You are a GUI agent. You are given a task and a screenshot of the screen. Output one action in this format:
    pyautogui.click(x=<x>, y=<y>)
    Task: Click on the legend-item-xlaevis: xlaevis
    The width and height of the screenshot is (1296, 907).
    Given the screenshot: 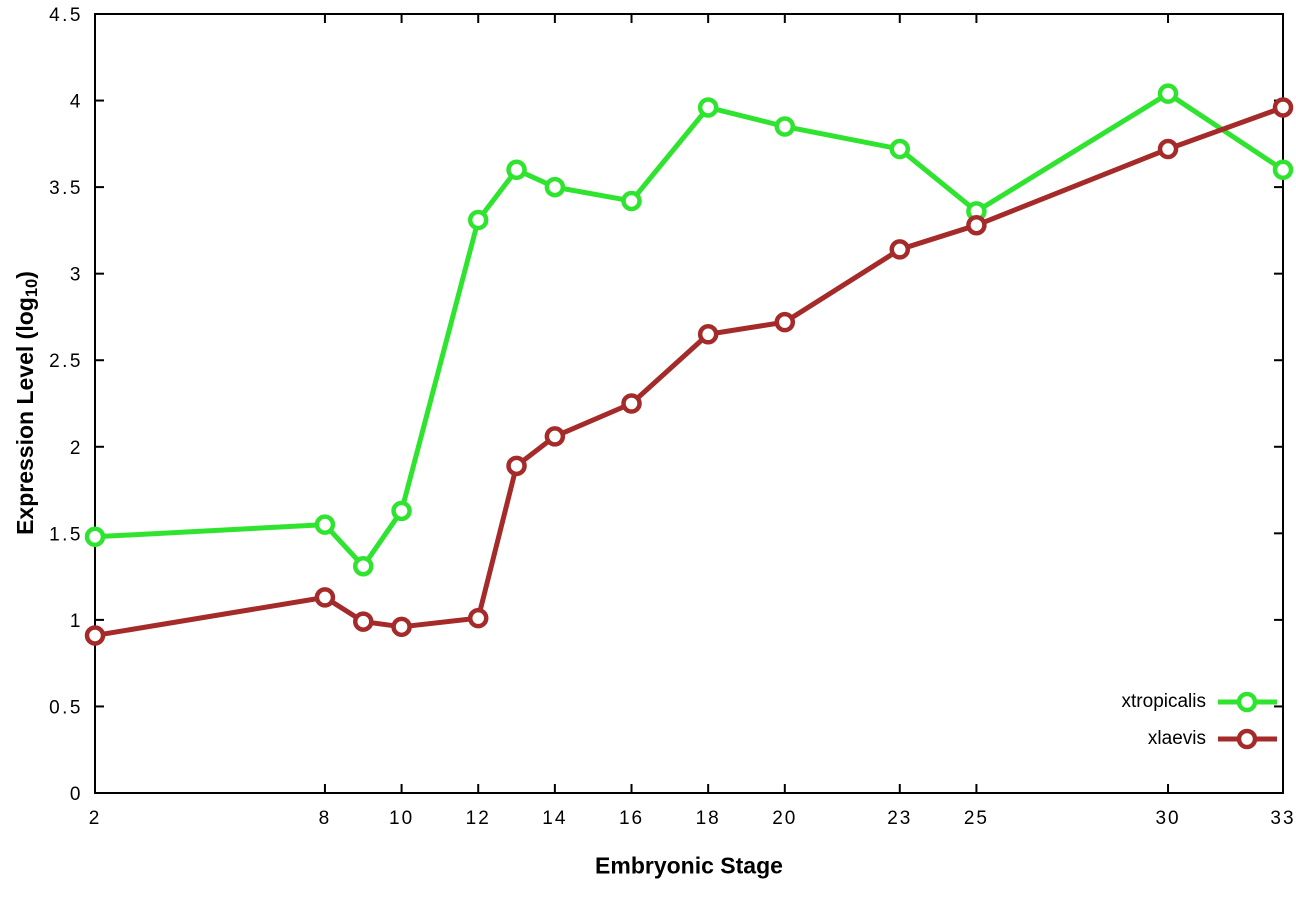 What is the action you would take?
    pyautogui.click(x=1201, y=739)
    